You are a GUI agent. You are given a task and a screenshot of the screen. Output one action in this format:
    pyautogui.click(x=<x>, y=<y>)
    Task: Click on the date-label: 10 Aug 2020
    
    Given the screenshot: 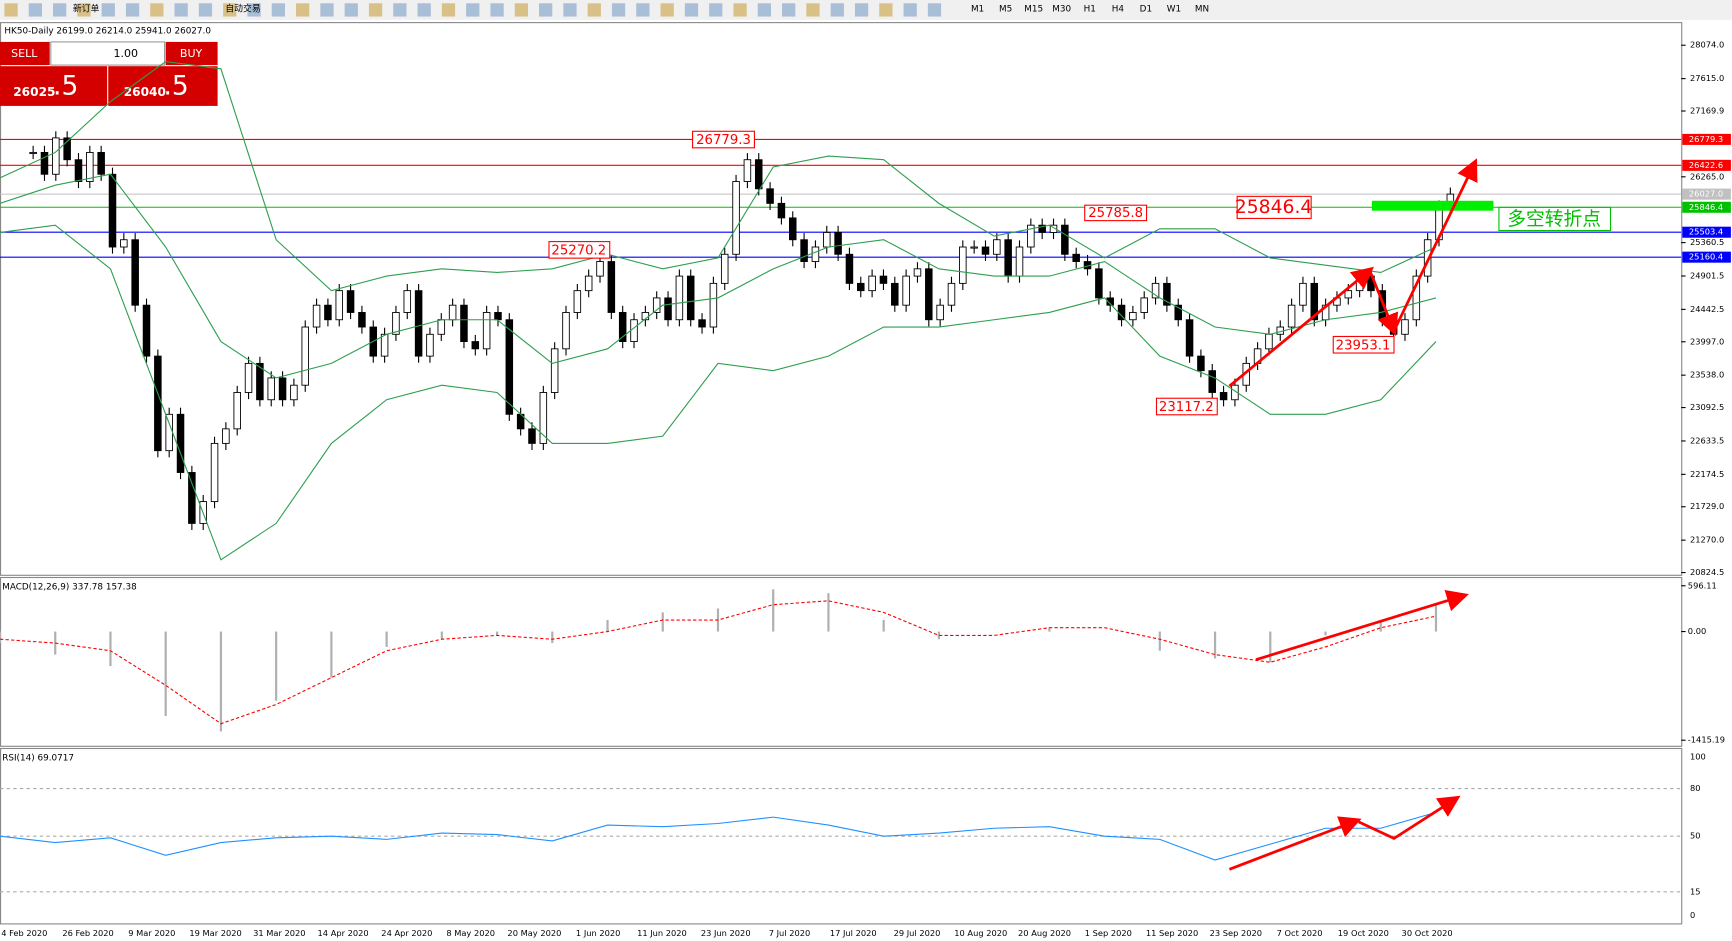 What is the action you would take?
    pyautogui.click(x=980, y=933)
    